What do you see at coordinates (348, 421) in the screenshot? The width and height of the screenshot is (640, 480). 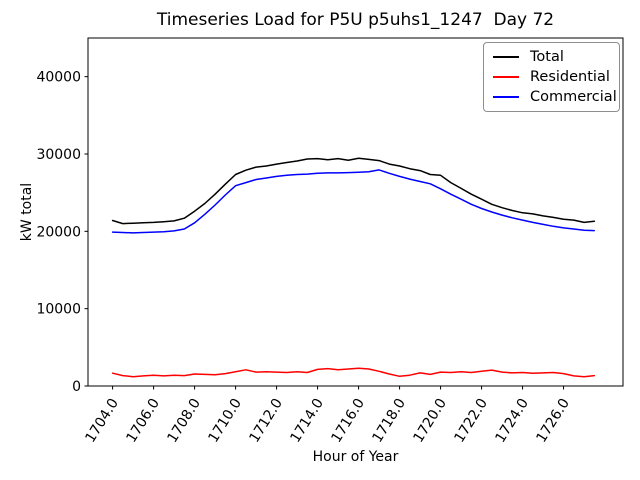 I see `x-tick-label: 1716.0` at bounding box center [348, 421].